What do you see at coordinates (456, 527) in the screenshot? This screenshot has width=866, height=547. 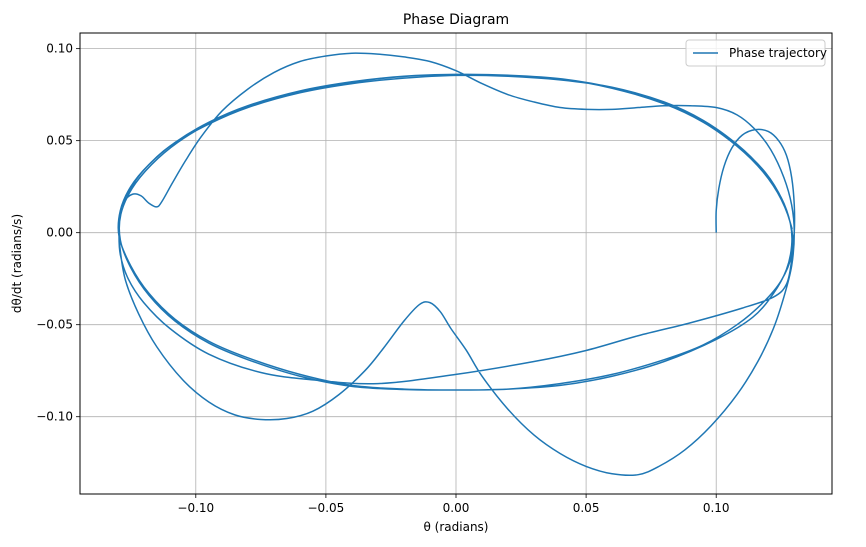 I see `x-axis-label: θ (radians)` at bounding box center [456, 527].